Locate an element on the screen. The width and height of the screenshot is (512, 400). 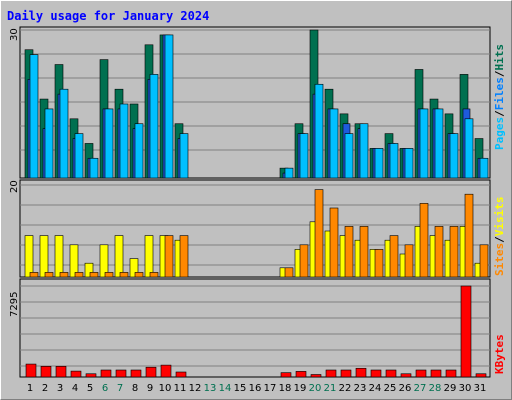
legend-pages: Pages is located at coordinates (499, 133).